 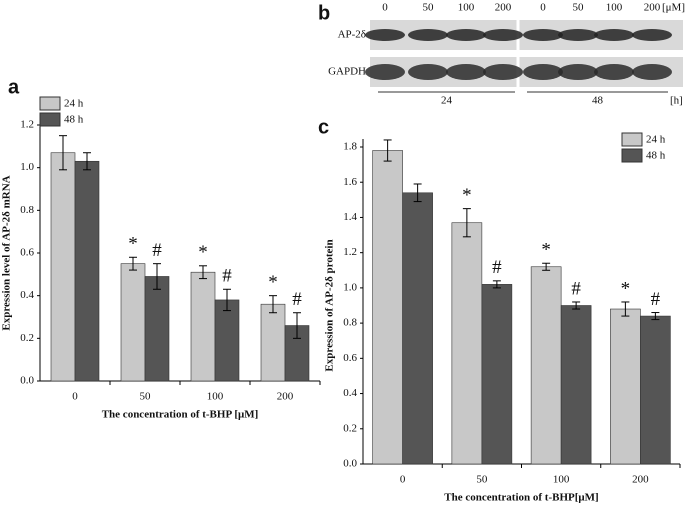 What do you see at coordinates (521, 498) in the screenshot?
I see `x-axis-label: The concentration of t-BHP[μM]` at bounding box center [521, 498].